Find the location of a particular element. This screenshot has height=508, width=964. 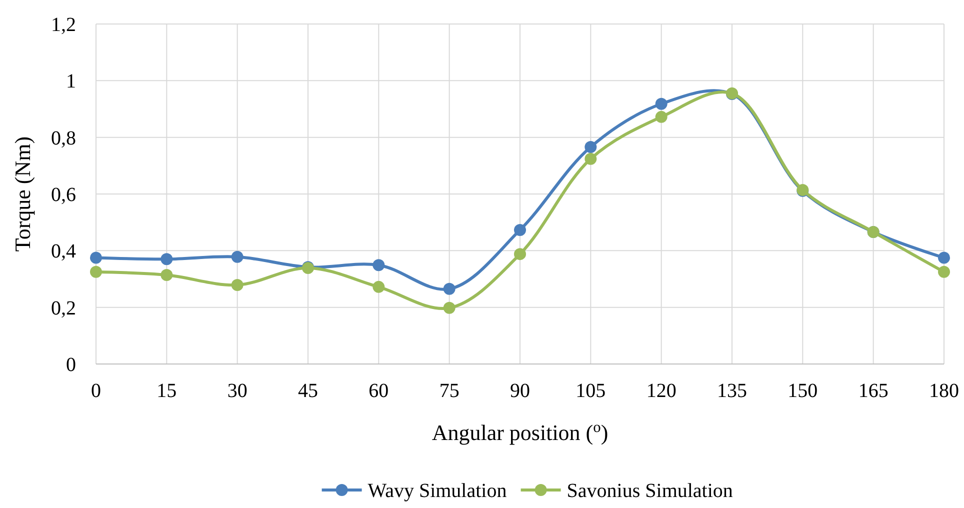

legend-label: Savonius Simulation is located at coordinates (649, 491).